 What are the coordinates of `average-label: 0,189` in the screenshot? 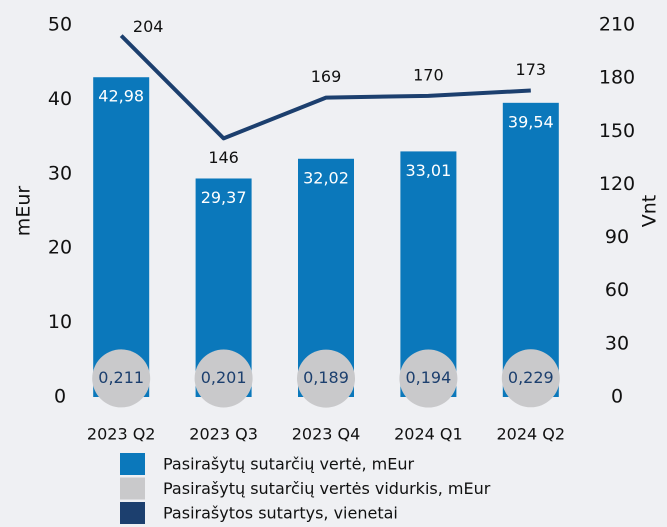 It's located at (326, 377).